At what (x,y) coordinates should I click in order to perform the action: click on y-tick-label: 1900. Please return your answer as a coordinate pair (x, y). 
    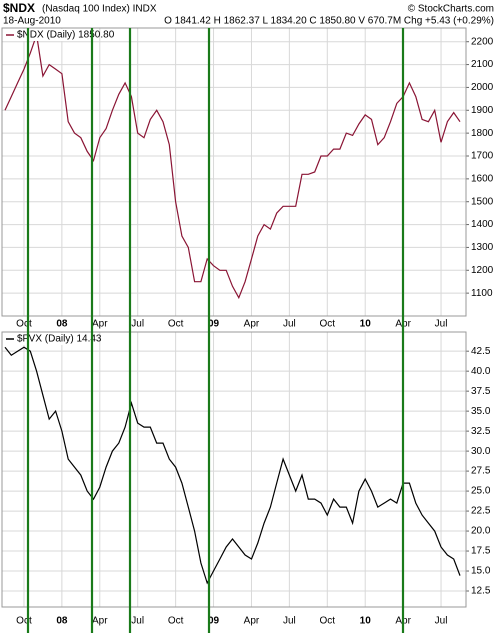
    Looking at the image, I should click on (482, 110).